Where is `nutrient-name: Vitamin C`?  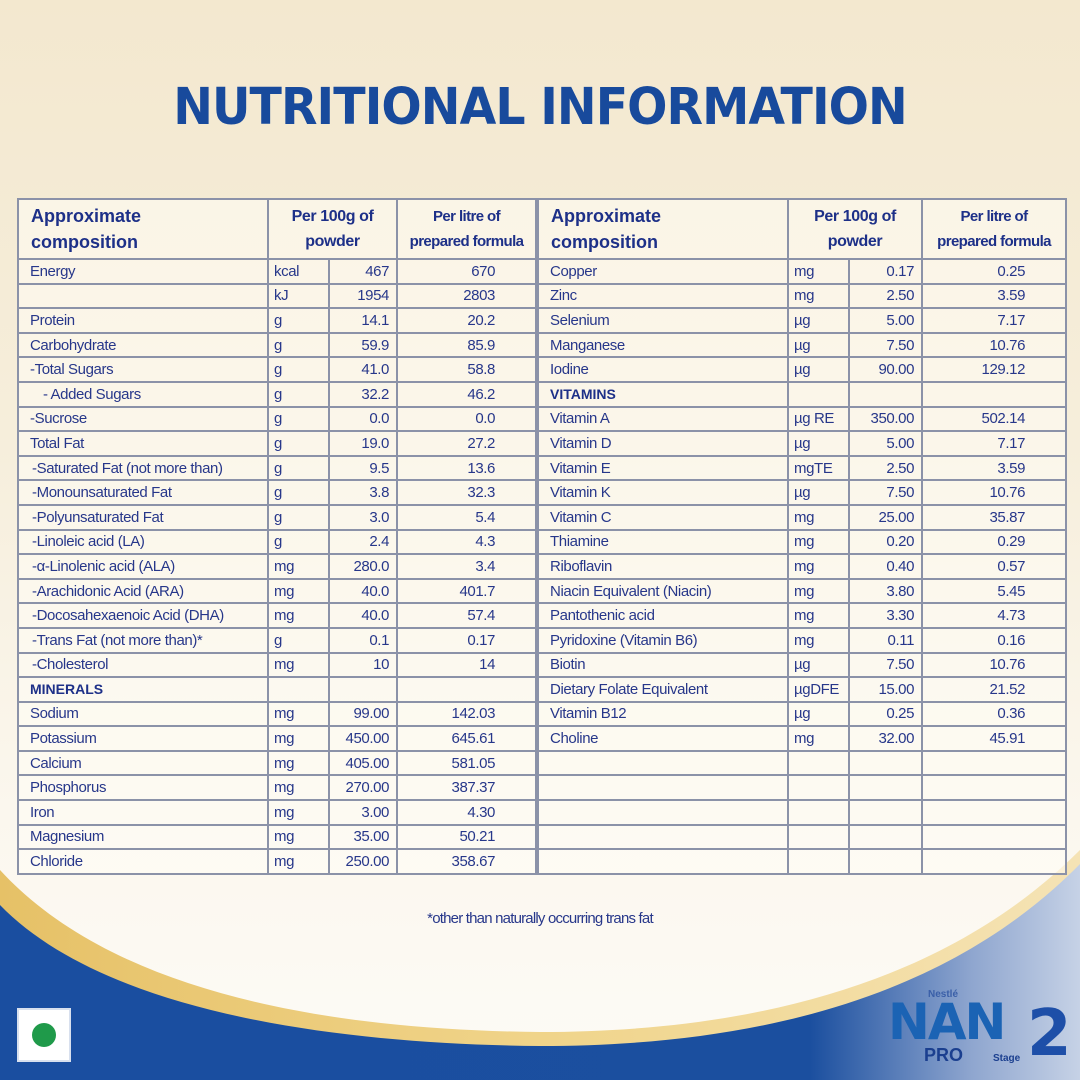
nutrient-name: Vitamin C is located at coordinates (663, 517).